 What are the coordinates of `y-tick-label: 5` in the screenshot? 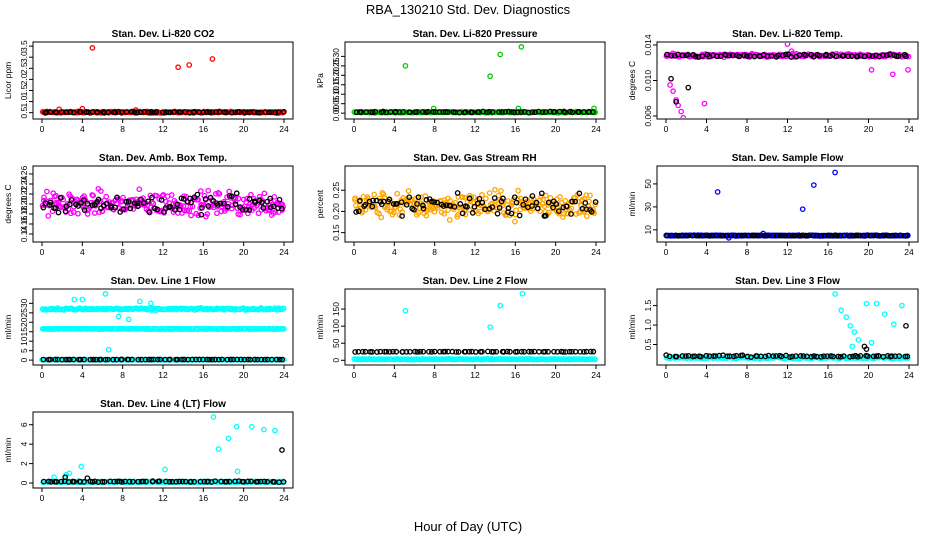 It's located at (24, 350).